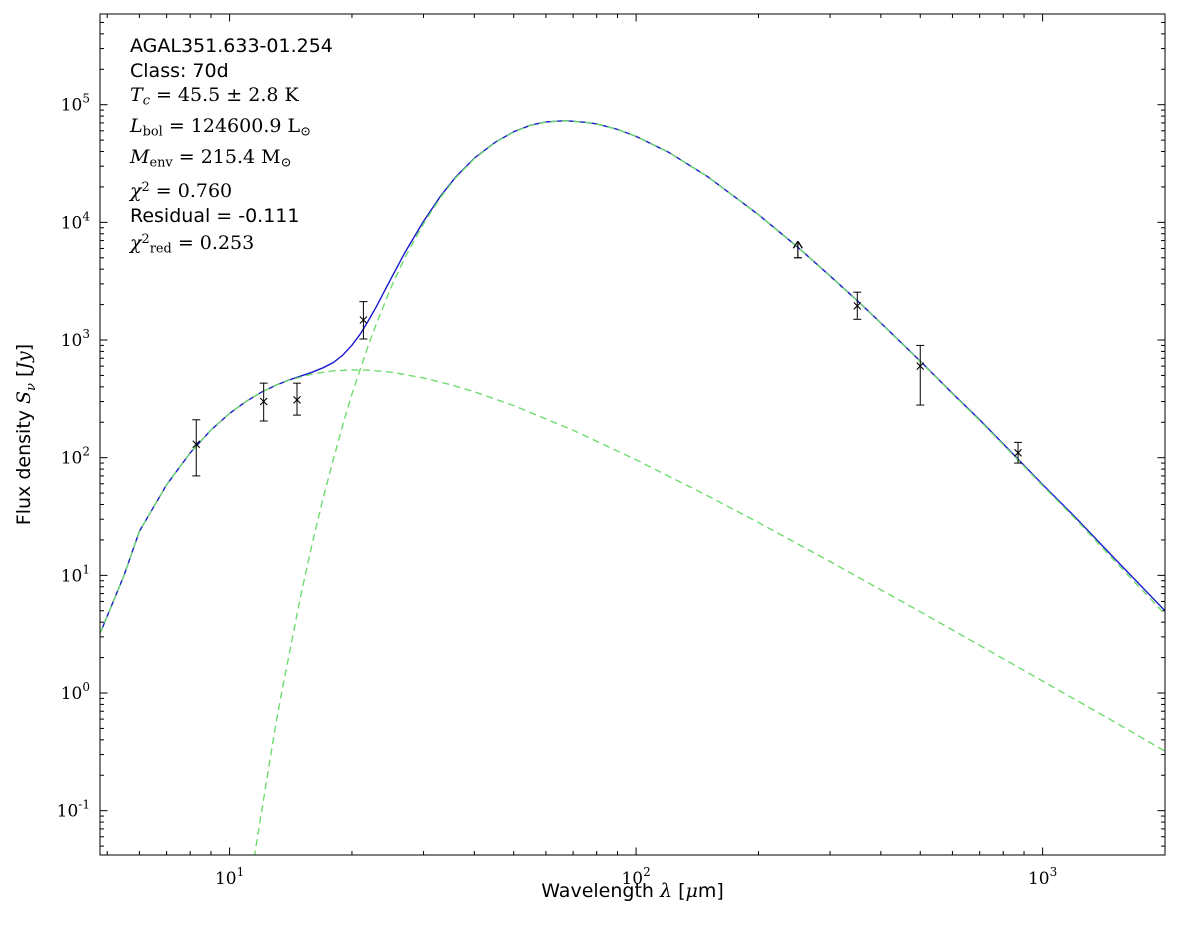 The width and height of the screenshot is (1200, 933). I want to click on svg-text: 10⁴, so click(76, 221).